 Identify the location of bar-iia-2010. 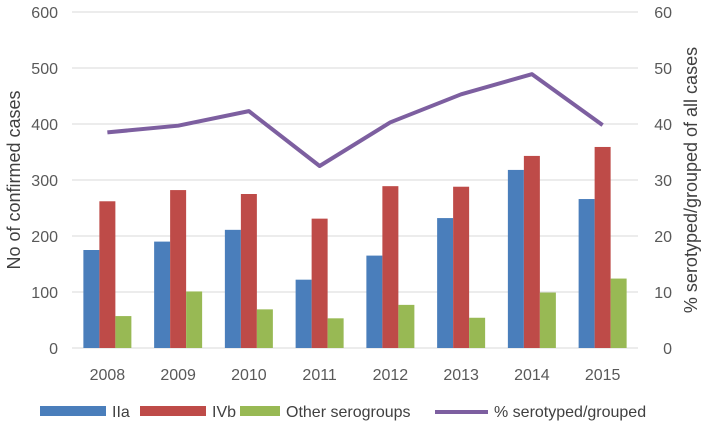
(232, 288).